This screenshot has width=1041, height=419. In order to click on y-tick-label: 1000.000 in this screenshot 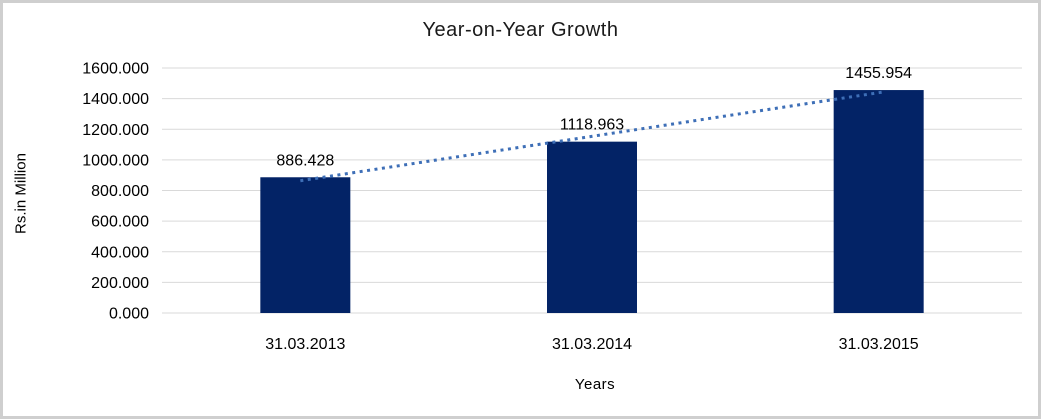, I will do `click(115, 160)`.